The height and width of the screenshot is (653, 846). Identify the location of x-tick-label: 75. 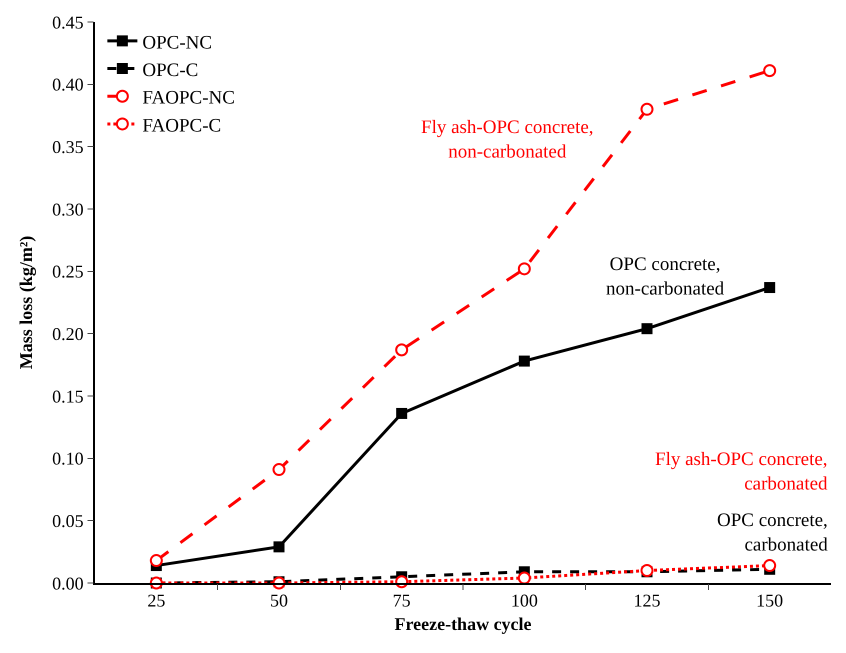
(401, 600).